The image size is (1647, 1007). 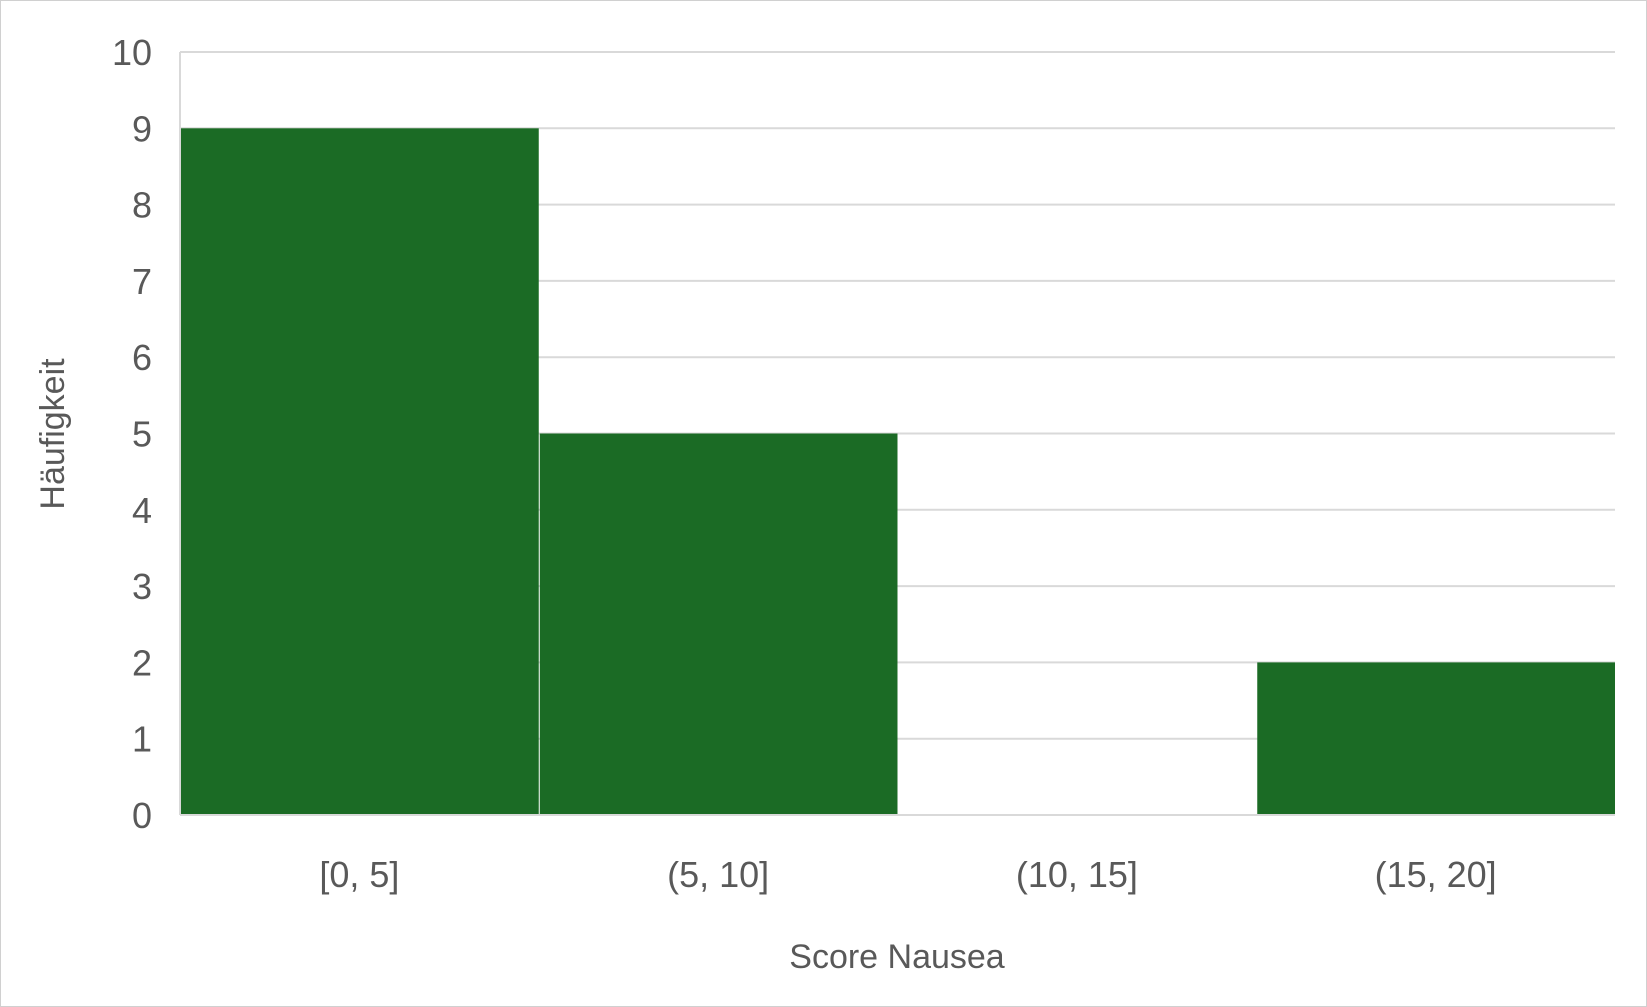 I want to click on y-axis-ticks: 0 1 2 3 4 5 6 7 8 9 10, so click(x=132, y=434).